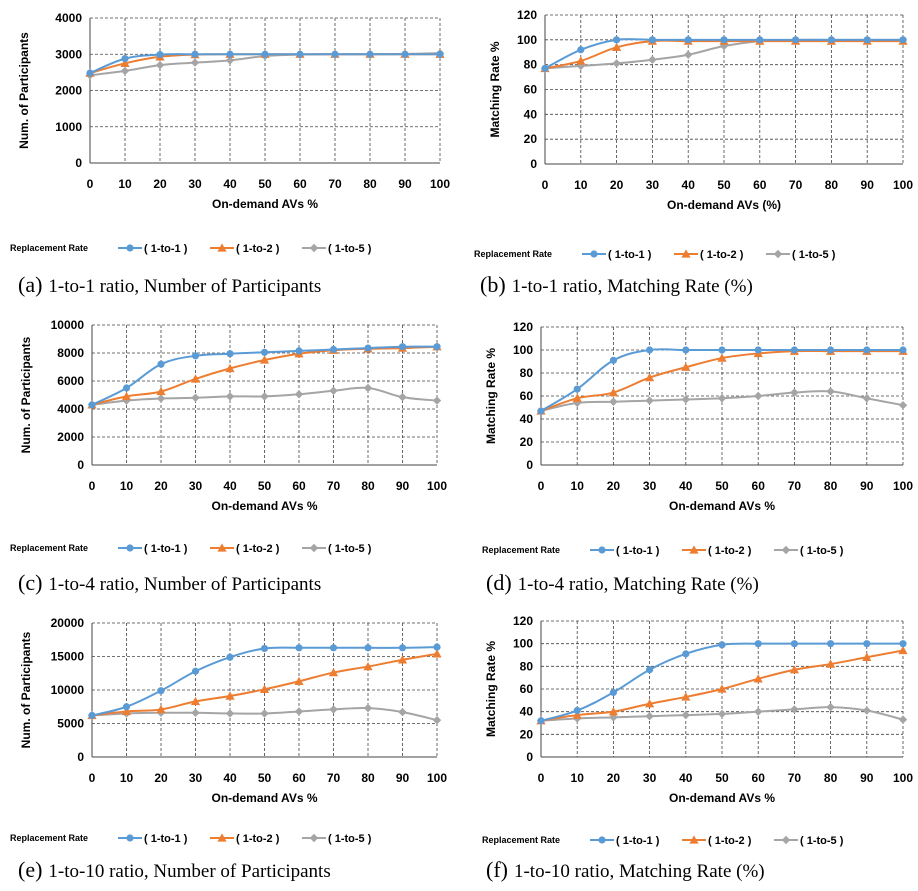  I want to click on legend-entry-label: ( 1-to-2 ), so click(258, 249).